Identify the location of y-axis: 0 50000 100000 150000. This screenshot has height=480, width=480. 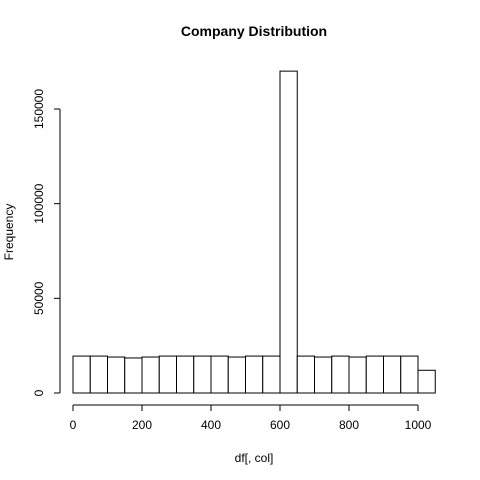
(46, 242).